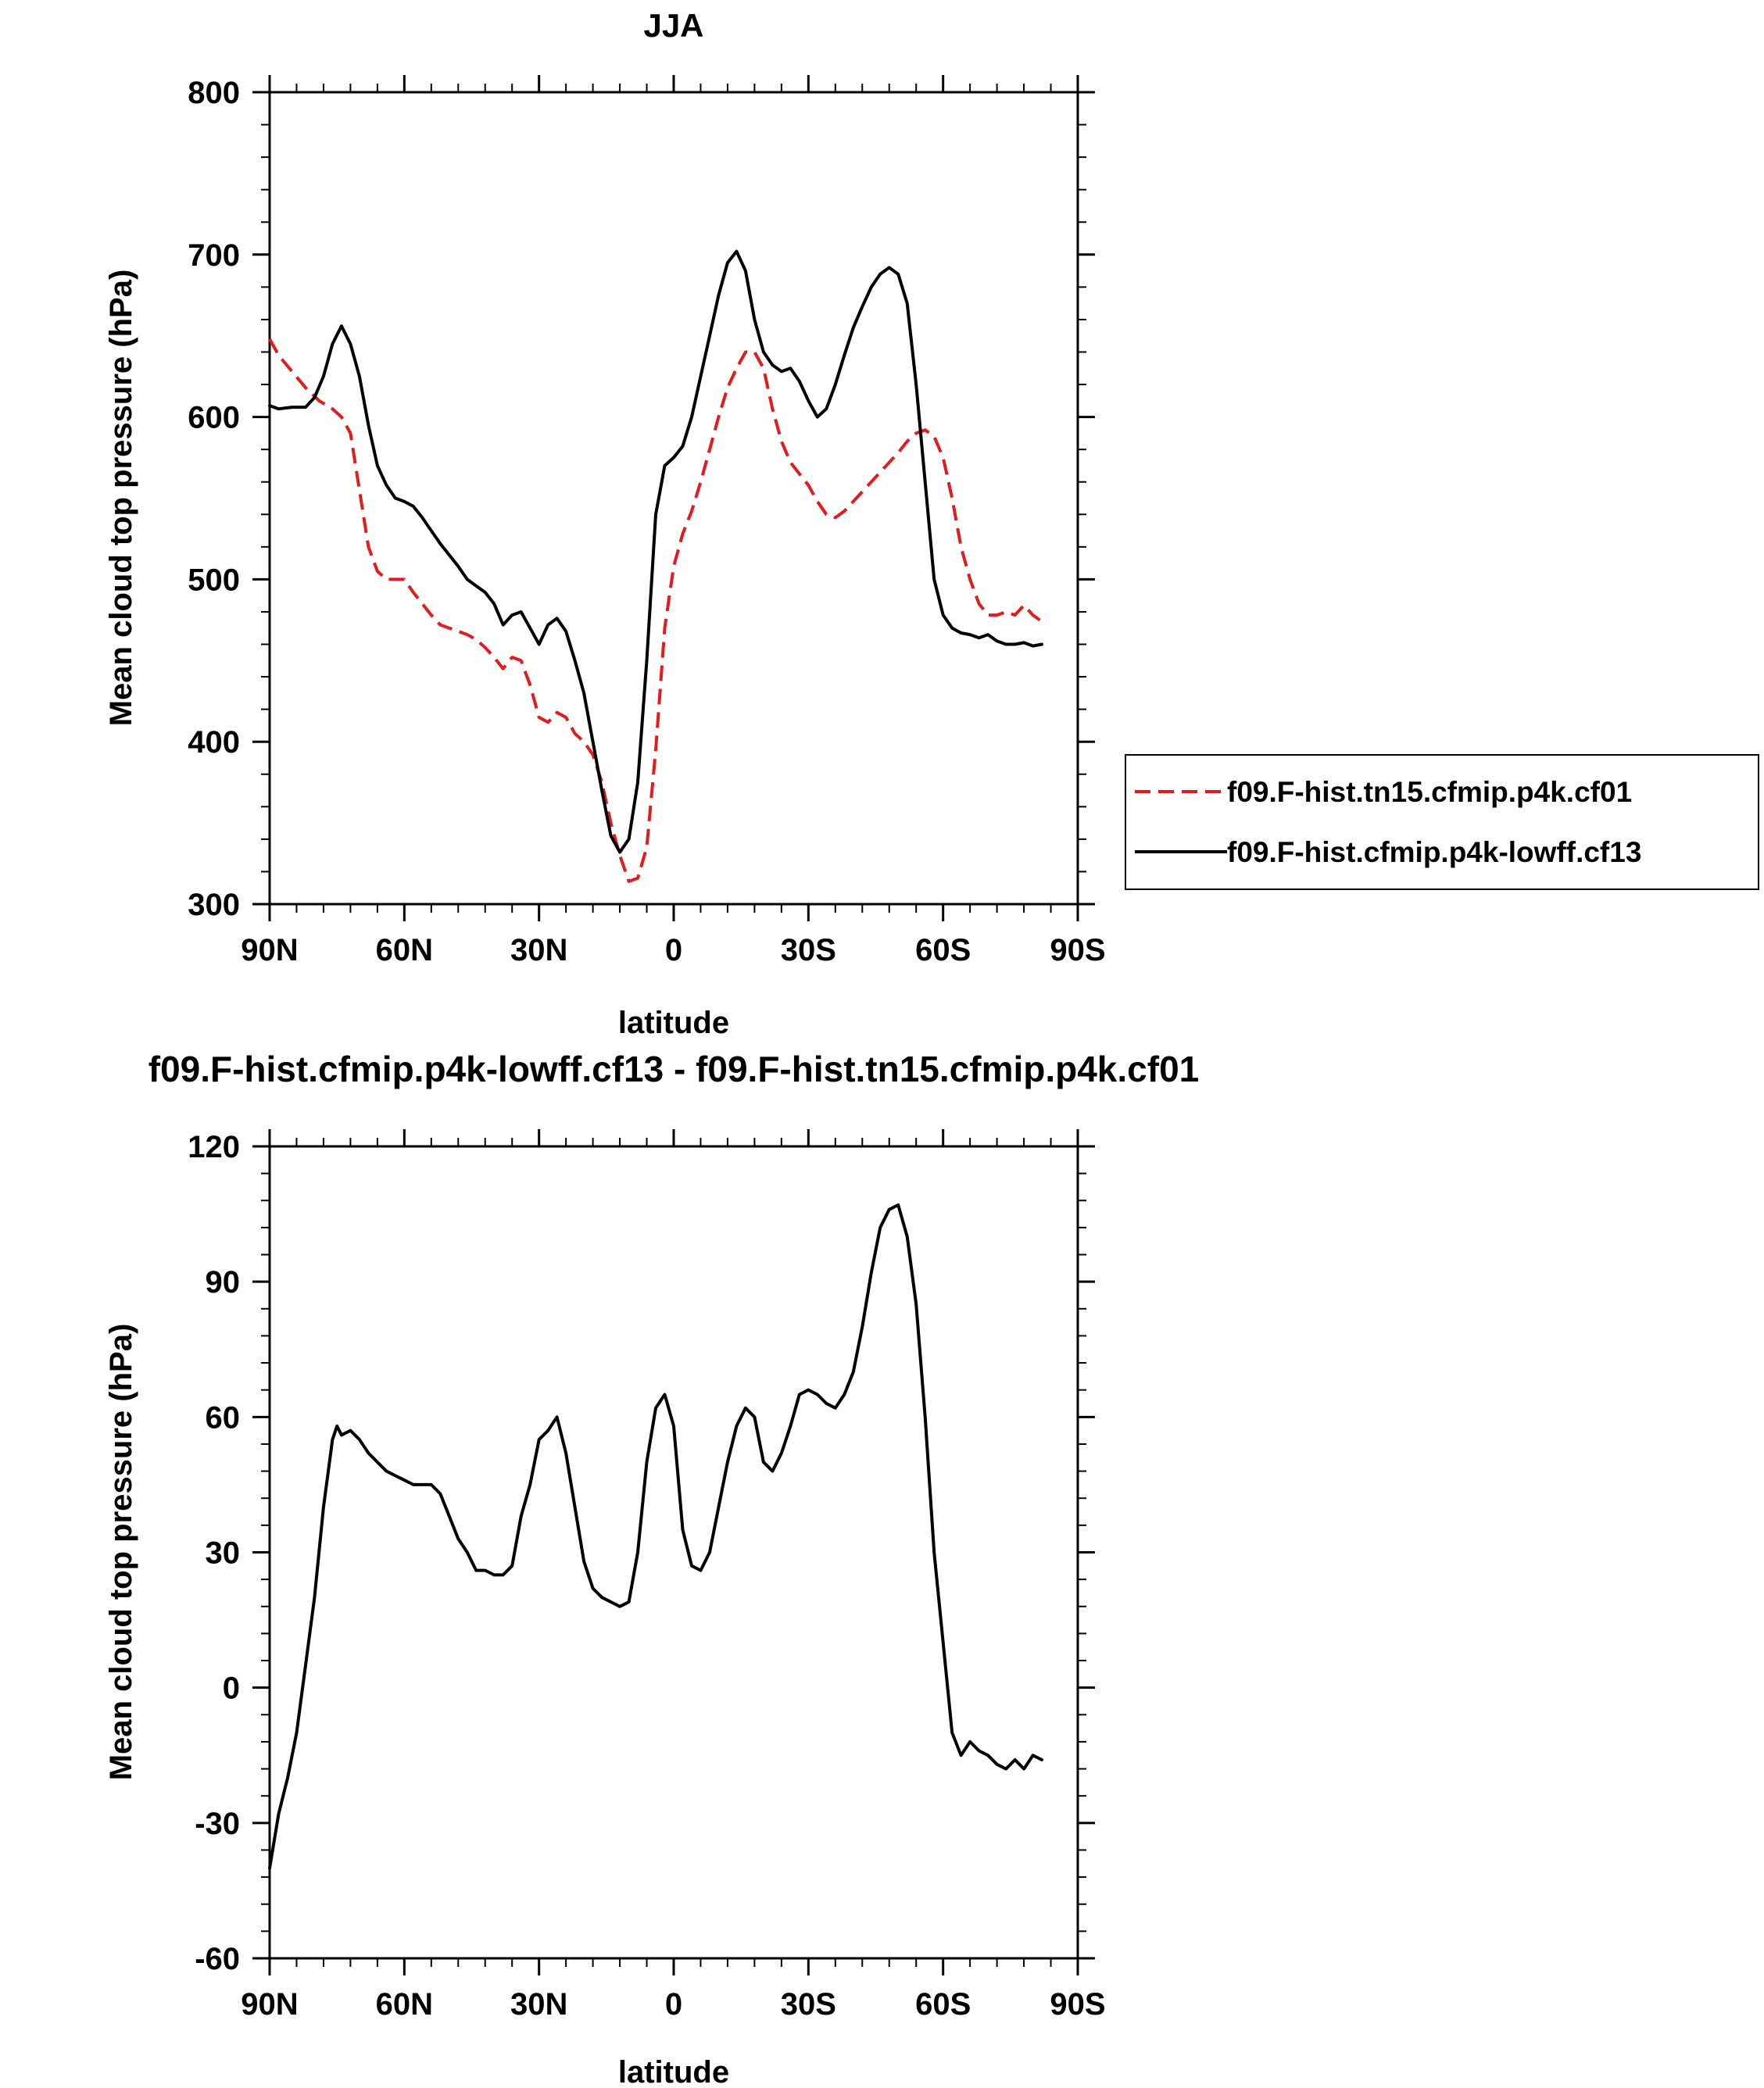  I want to click on top-series-line-black-solid, so click(655, 551).